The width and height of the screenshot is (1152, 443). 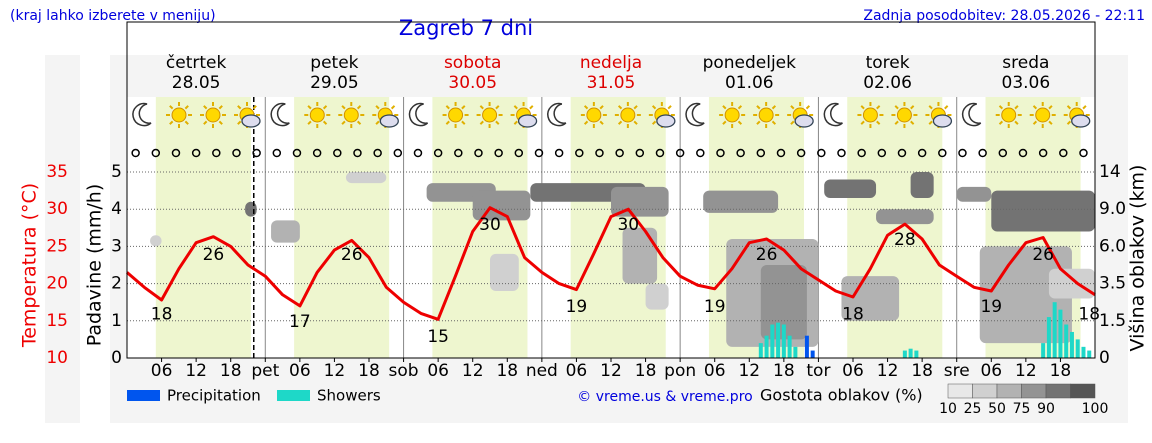 What do you see at coordinates (113, 16) in the screenshot?
I see `hint: (kraj lahko izberete v meniju)` at bounding box center [113, 16].